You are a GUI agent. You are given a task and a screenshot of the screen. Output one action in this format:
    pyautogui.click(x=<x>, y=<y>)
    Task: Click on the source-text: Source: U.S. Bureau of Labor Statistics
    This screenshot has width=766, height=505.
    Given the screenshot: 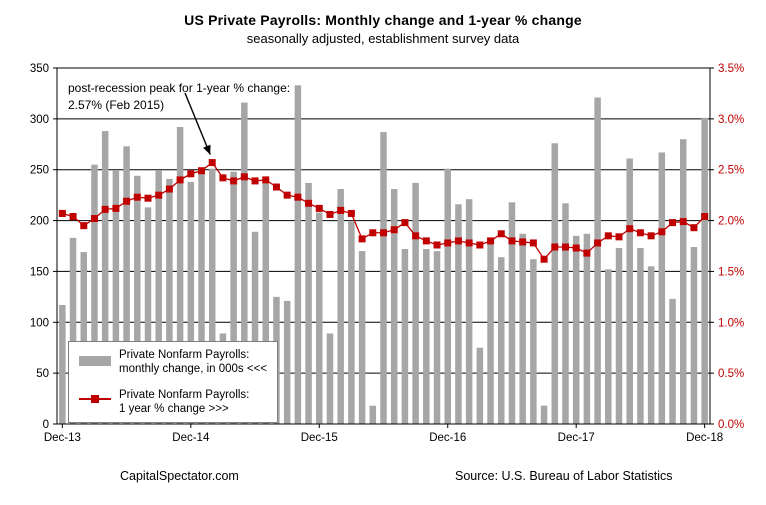 What is the action you would take?
    pyautogui.click(x=564, y=476)
    